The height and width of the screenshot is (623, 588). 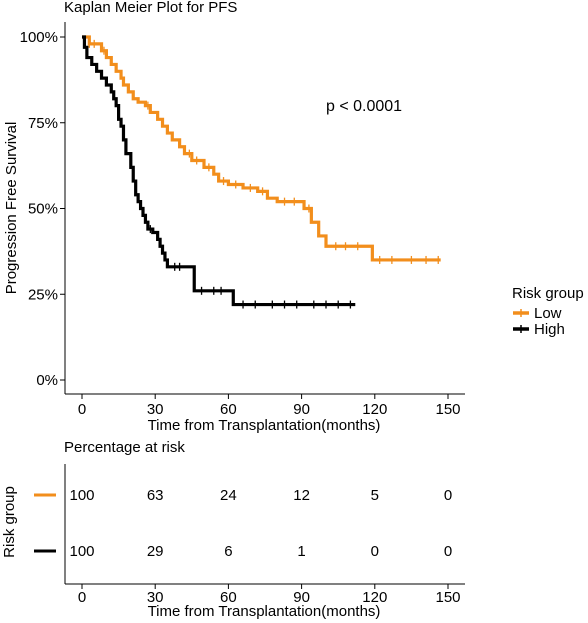 I want to click on risk-x-axis-label: Time from Transplantation(months), so click(x=264, y=611).